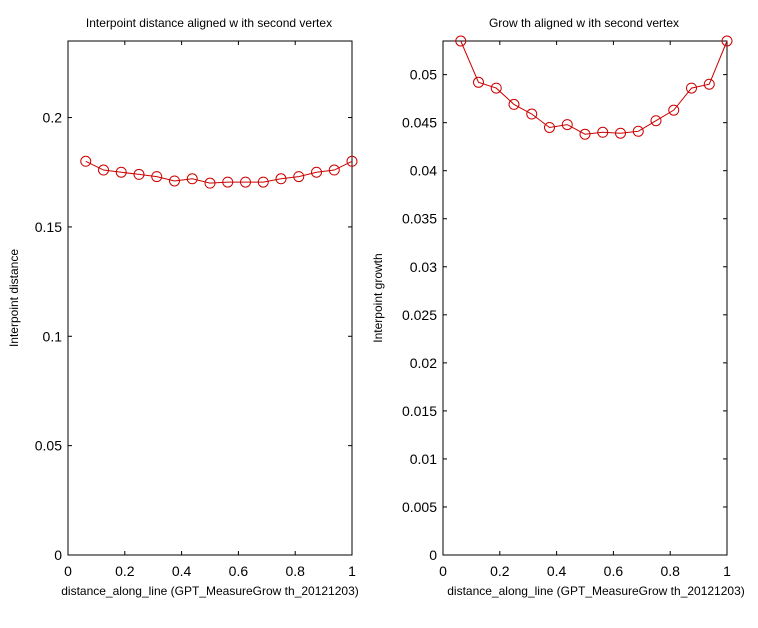  What do you see at coordinates (48, 227) in the screenshot?
I see `y-tick-label: 0.15` at bounding box center [48, 227].